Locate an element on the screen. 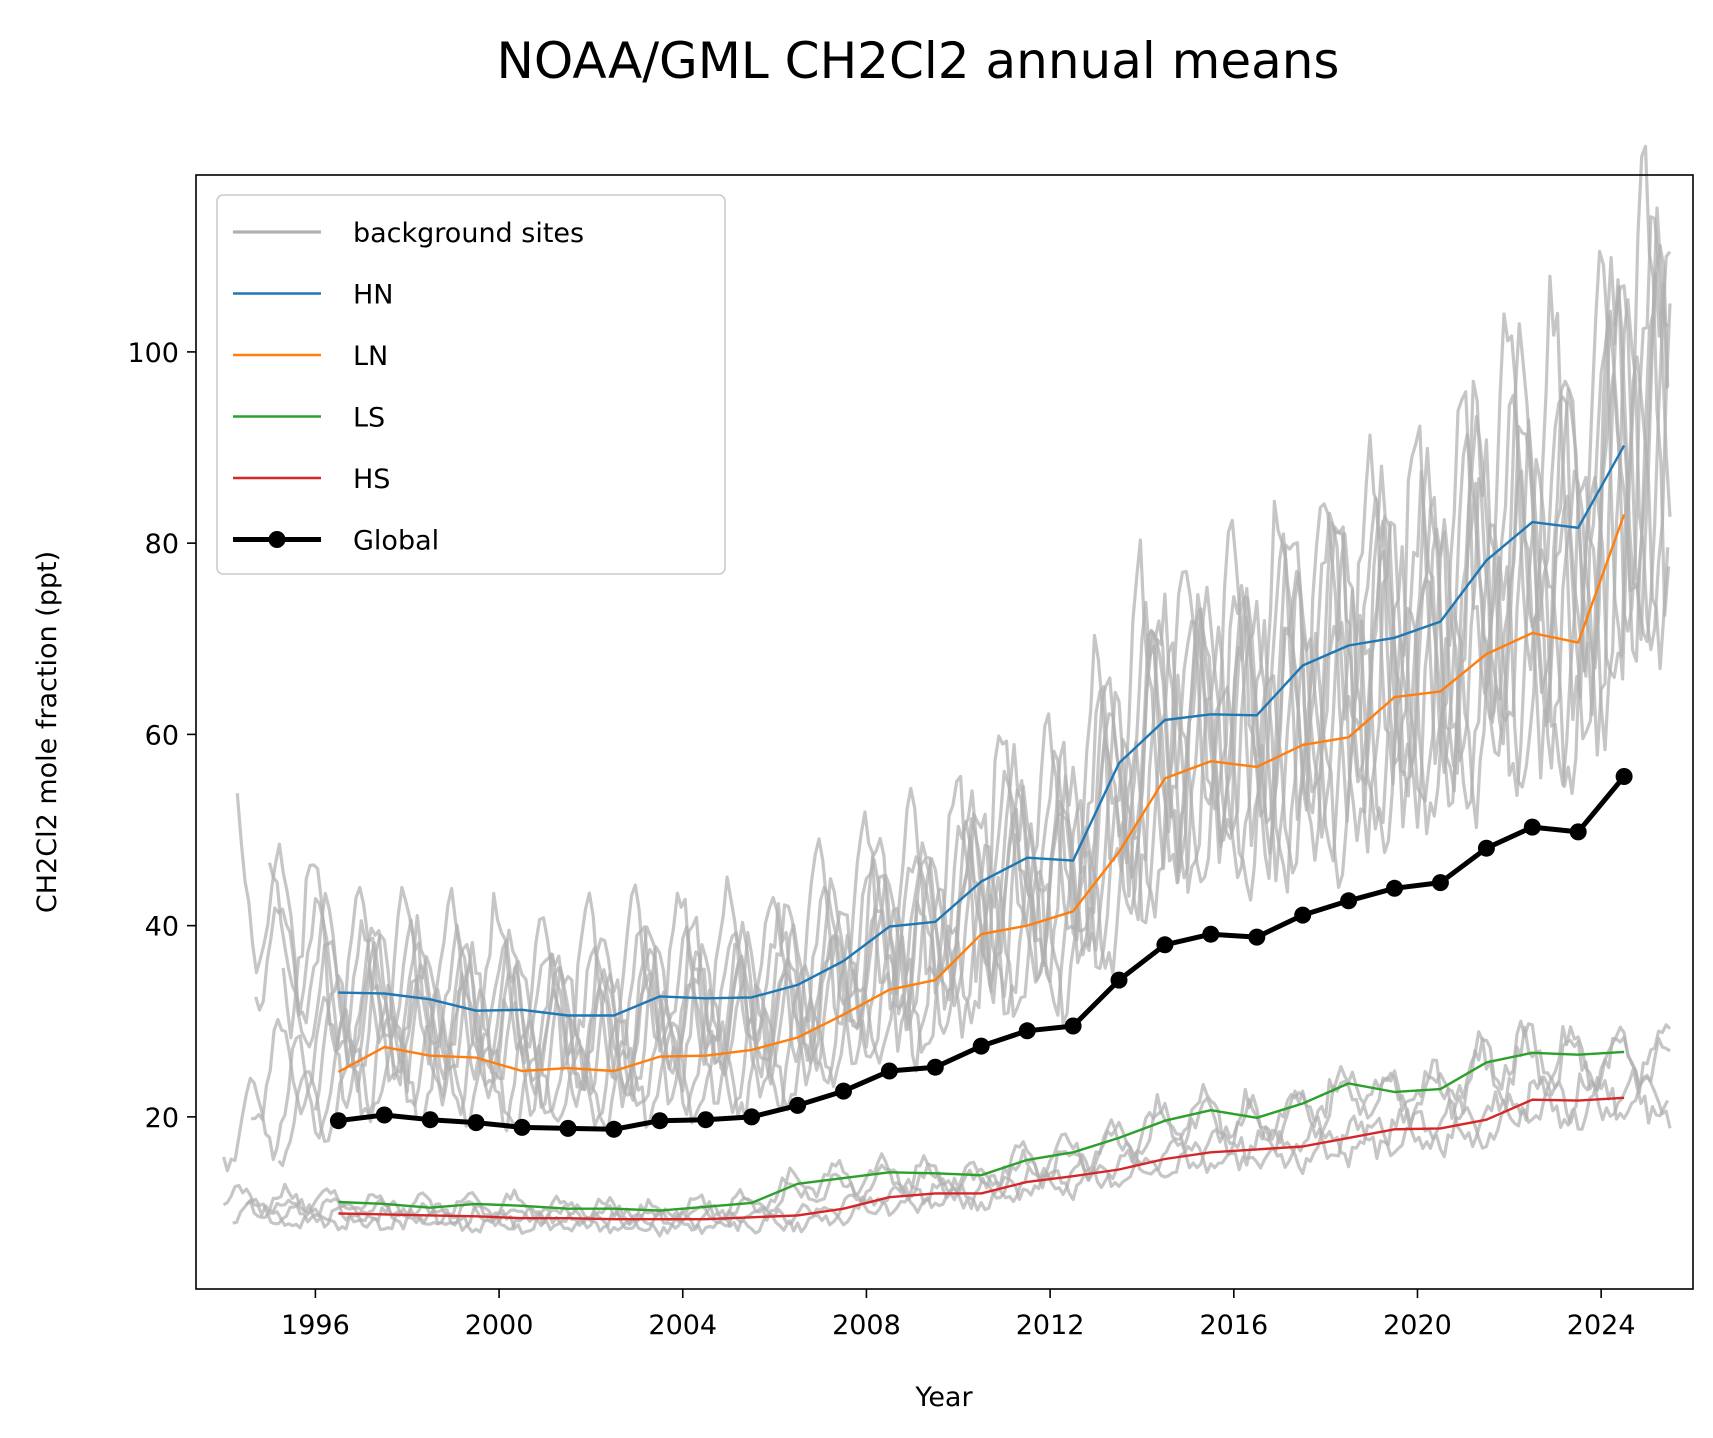 This screenshot has width=1713, height=1438. x-tick-label: 2000 is located at coordinates (499, 1325).